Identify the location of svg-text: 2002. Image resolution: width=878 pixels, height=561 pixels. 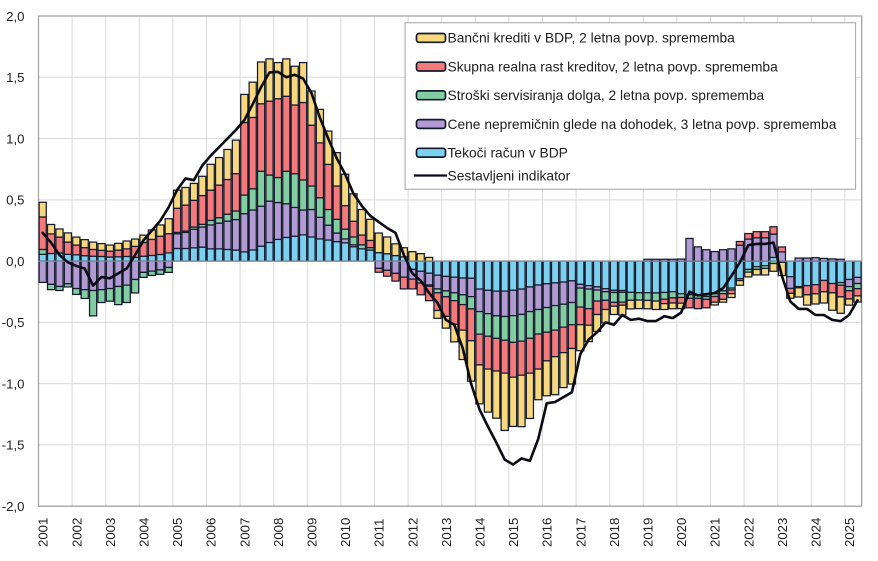
(76, 532).